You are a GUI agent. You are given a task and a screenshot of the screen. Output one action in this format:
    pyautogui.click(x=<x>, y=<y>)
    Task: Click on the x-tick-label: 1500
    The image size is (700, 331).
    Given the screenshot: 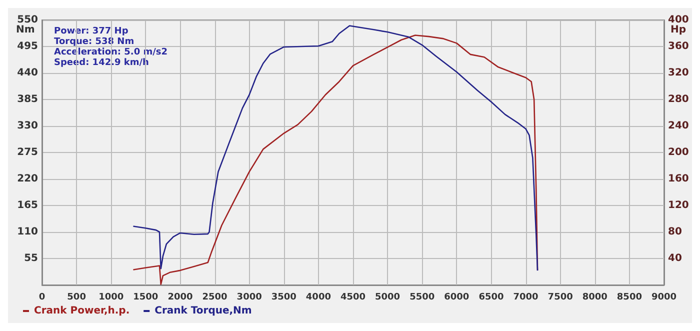 What is the action you would take?
    pyautogui.click(x=145, y=297)
    